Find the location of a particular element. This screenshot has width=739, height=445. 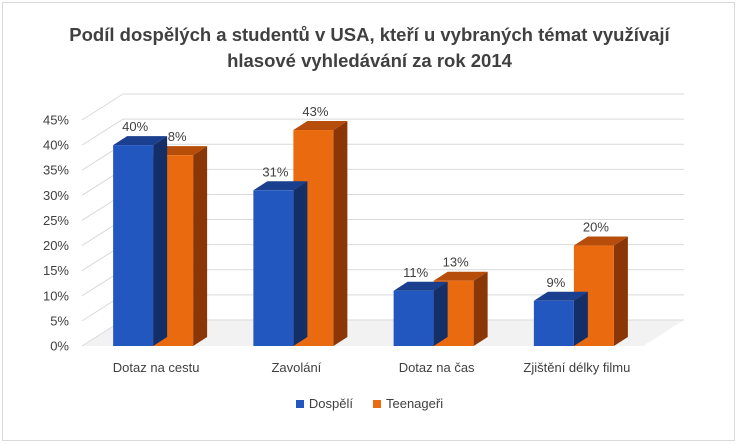

x-category-label: Dotaz na čas is located at coordinates (437, 367).